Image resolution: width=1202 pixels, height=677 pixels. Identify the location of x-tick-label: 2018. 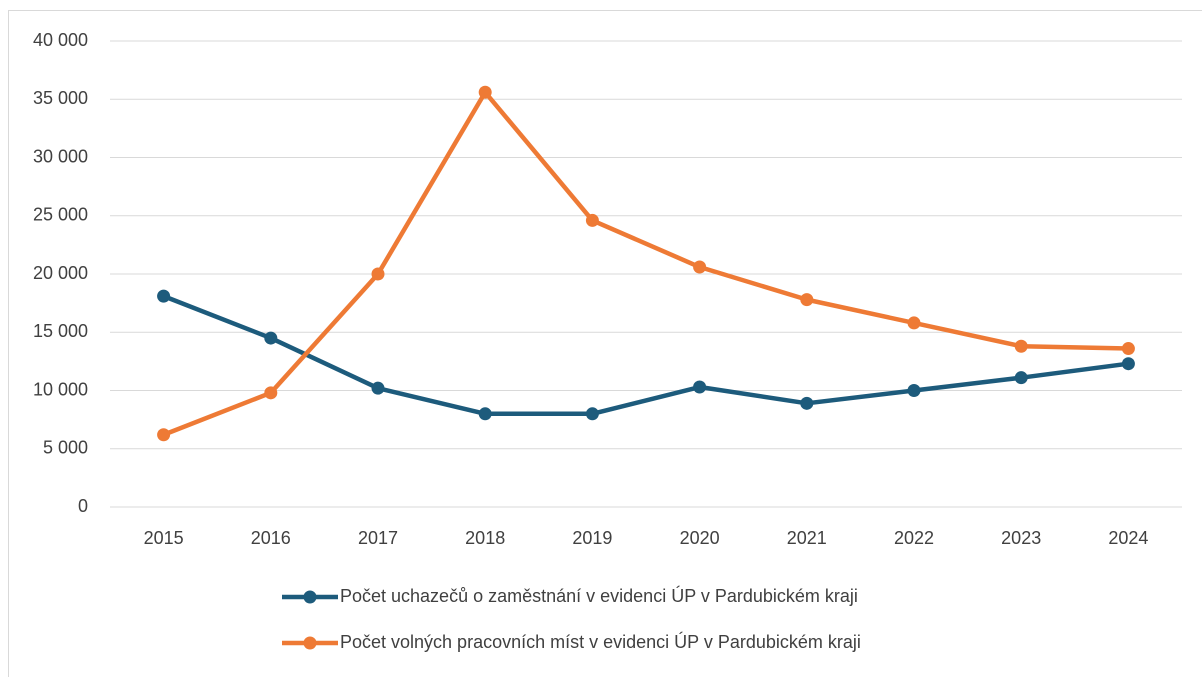
(485, 538).